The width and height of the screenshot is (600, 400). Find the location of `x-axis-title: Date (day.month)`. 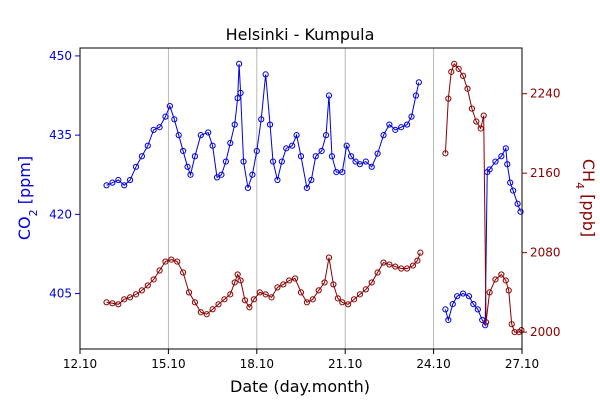

x-axis-title: Date (day.month) is located at coordinates (300, 386).